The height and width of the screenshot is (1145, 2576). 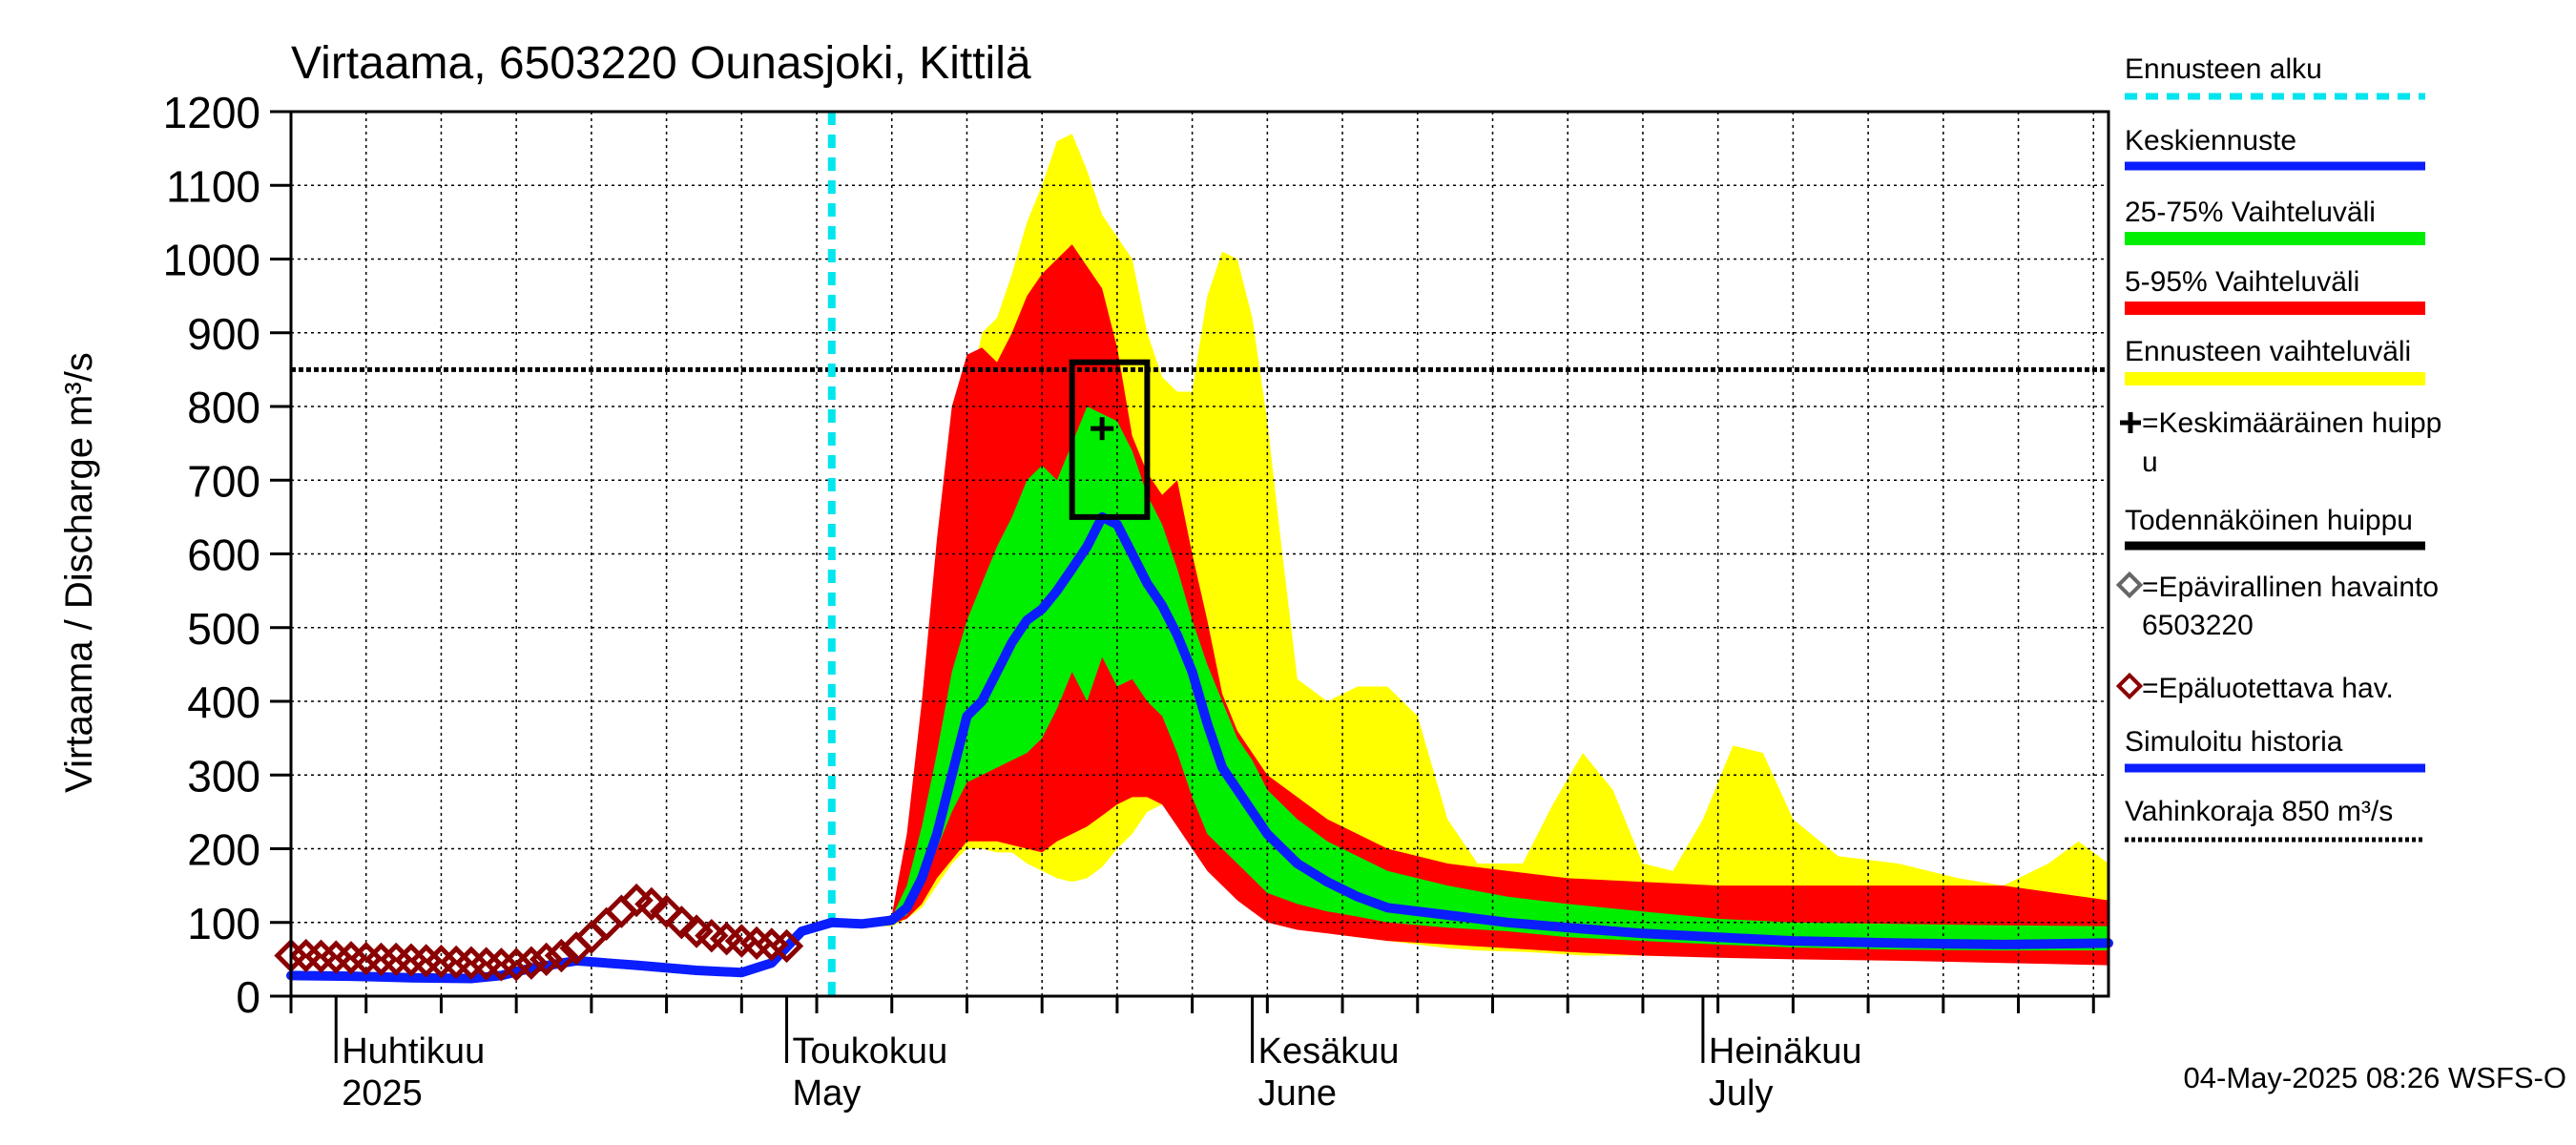 I want to click on y-axis-label: Virtaama / Discharge m³/s, so click(x=79, y=572).